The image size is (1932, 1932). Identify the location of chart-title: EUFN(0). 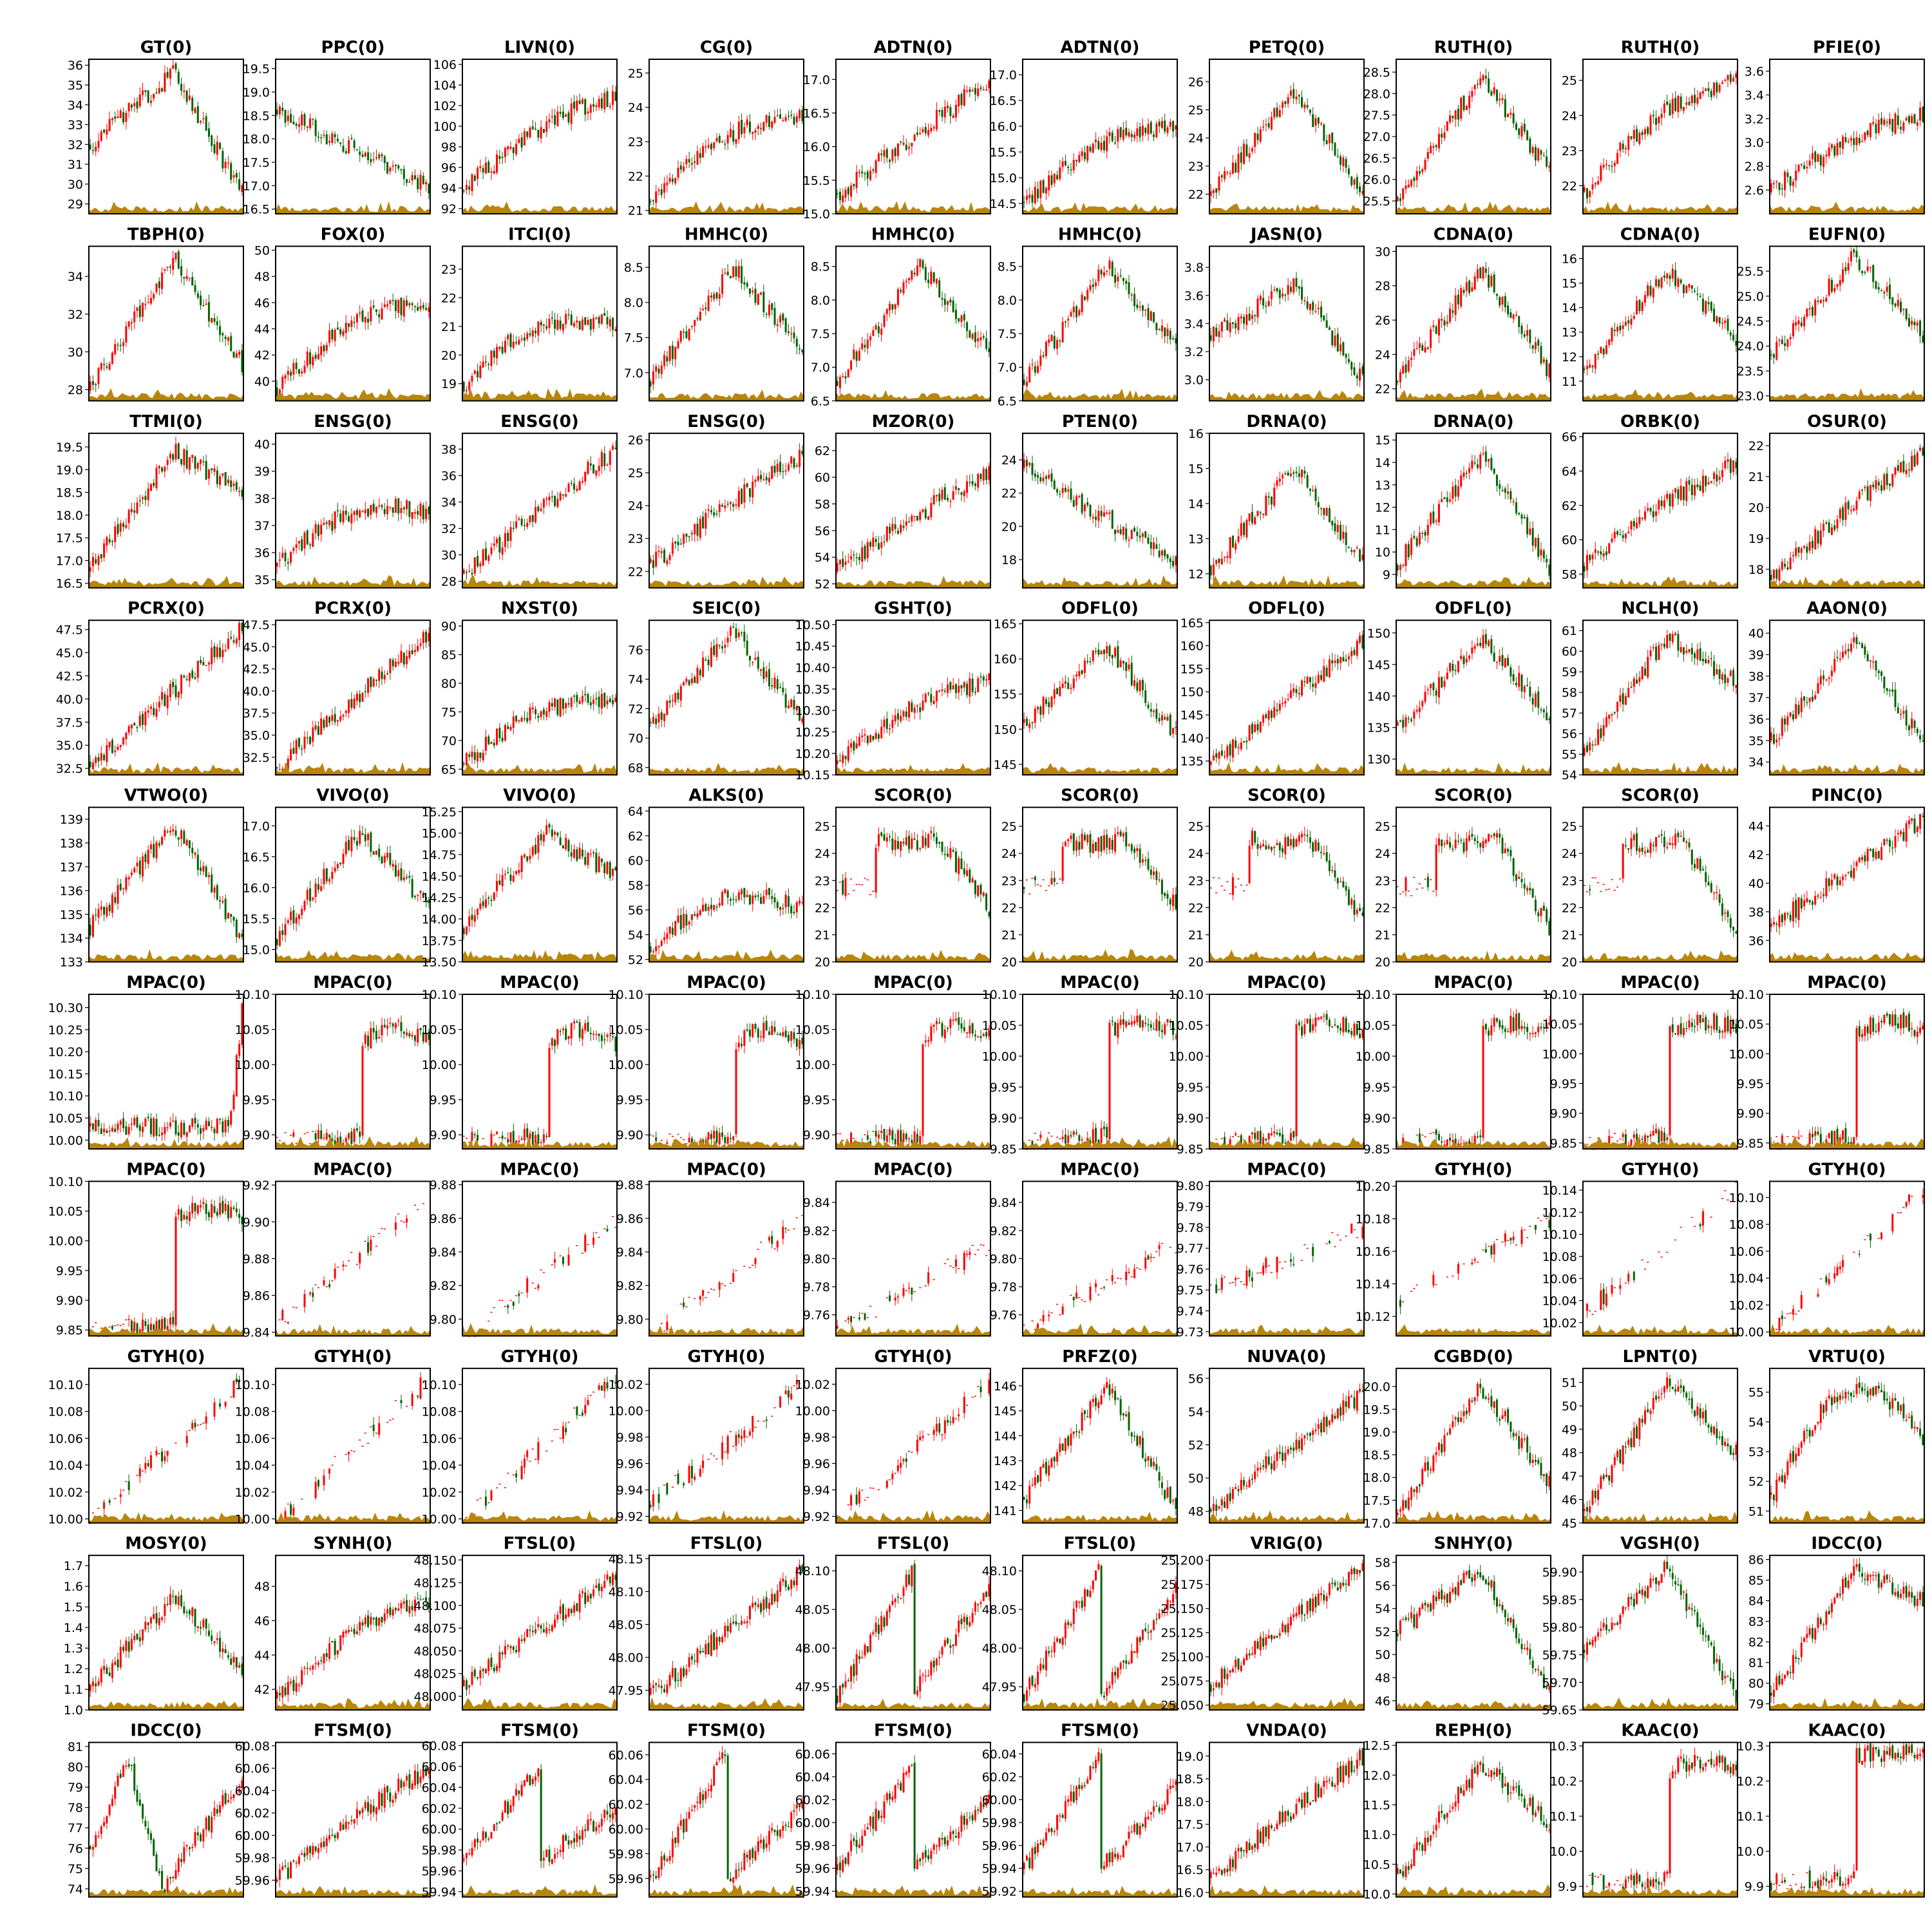
(1847, 234).